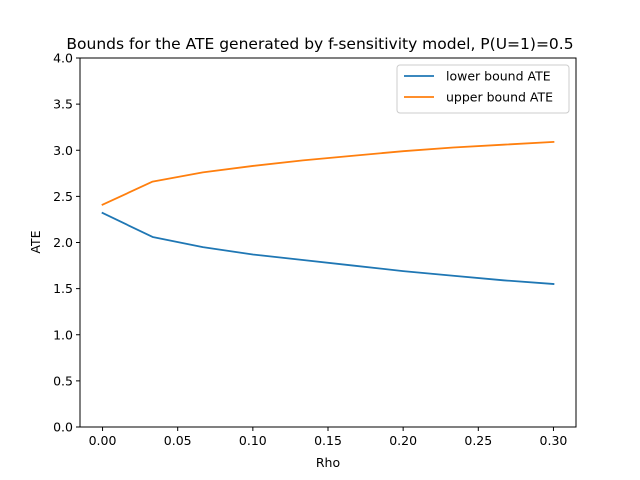 Image resolution: width=640 pixels, height=480 pixels. Describe the element at coordinates (554, 440) in the screenshot. I see `x-tick-label: 0.30` at that location.